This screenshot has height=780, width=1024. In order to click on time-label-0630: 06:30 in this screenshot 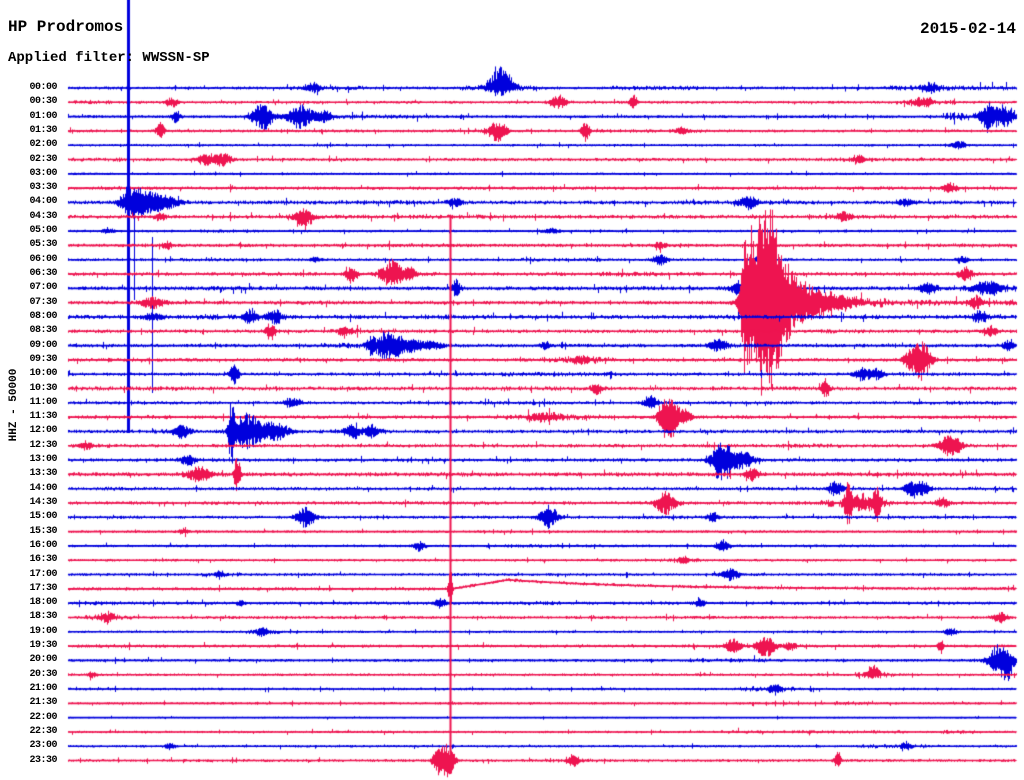, I will do `click(43, 274)`.